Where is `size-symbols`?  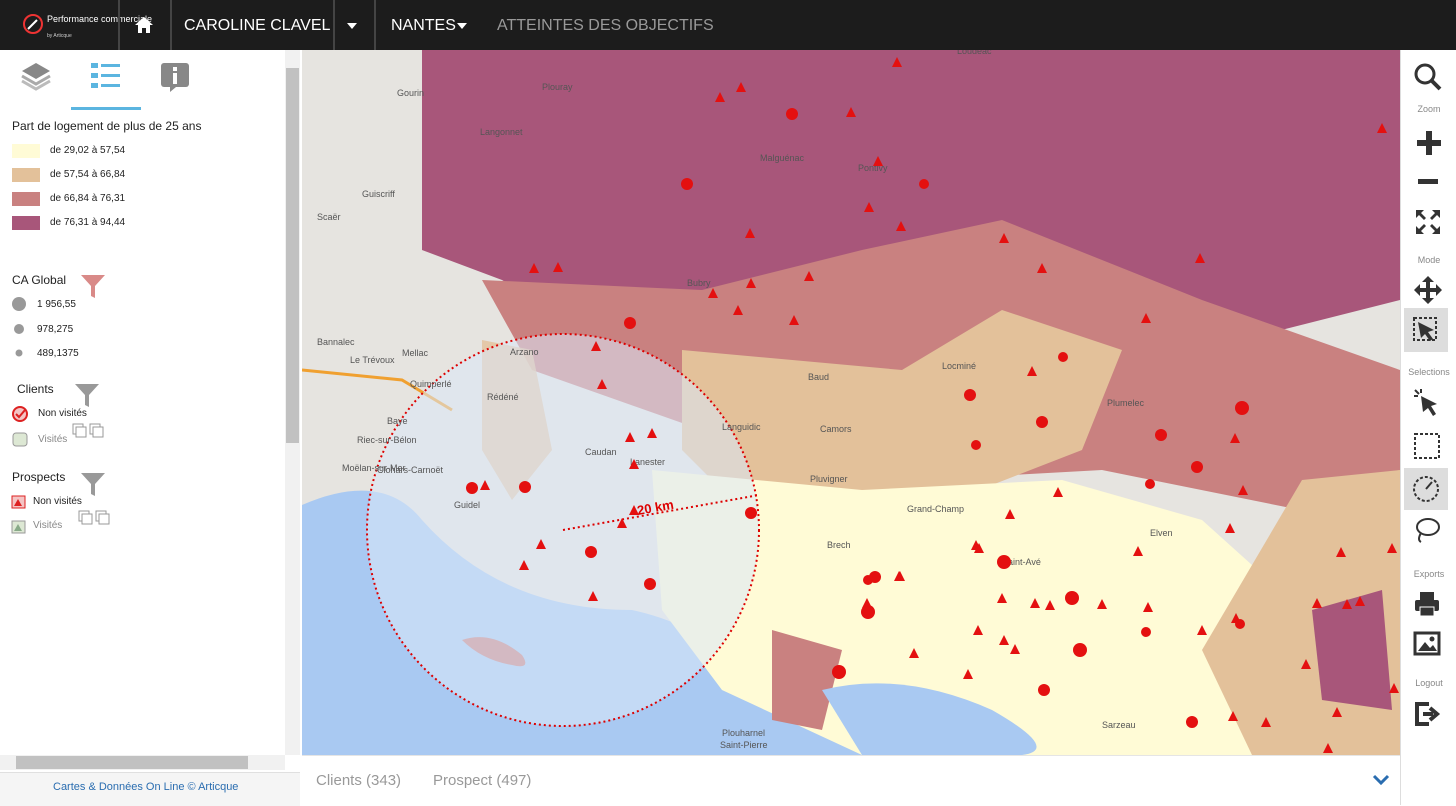 size-symbols is located at coordinates (19, 327).